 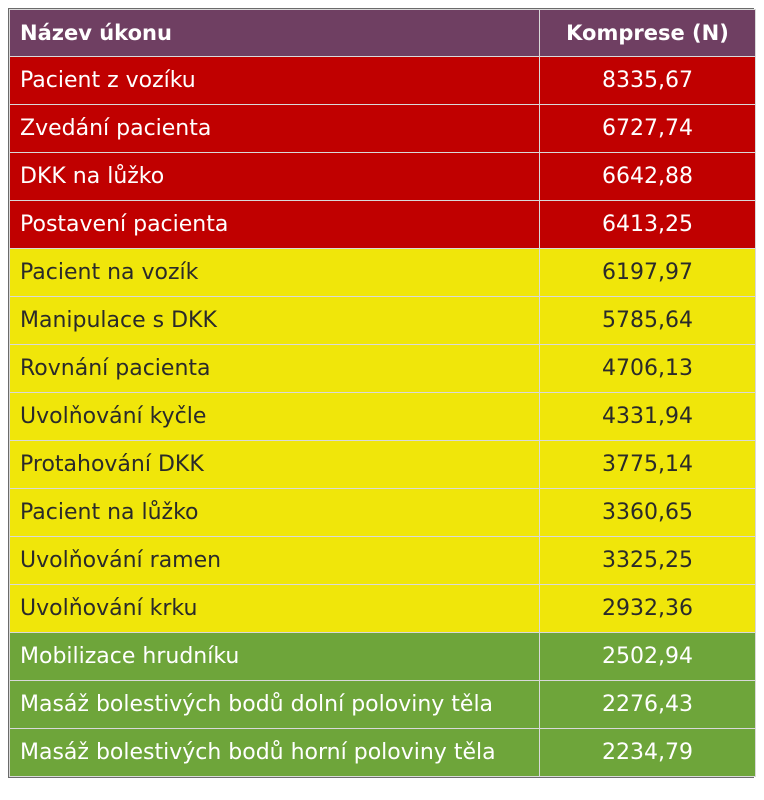 I want to click on table-row: Uvolňování kyčle 4331,94, so click(x=382, y=416).